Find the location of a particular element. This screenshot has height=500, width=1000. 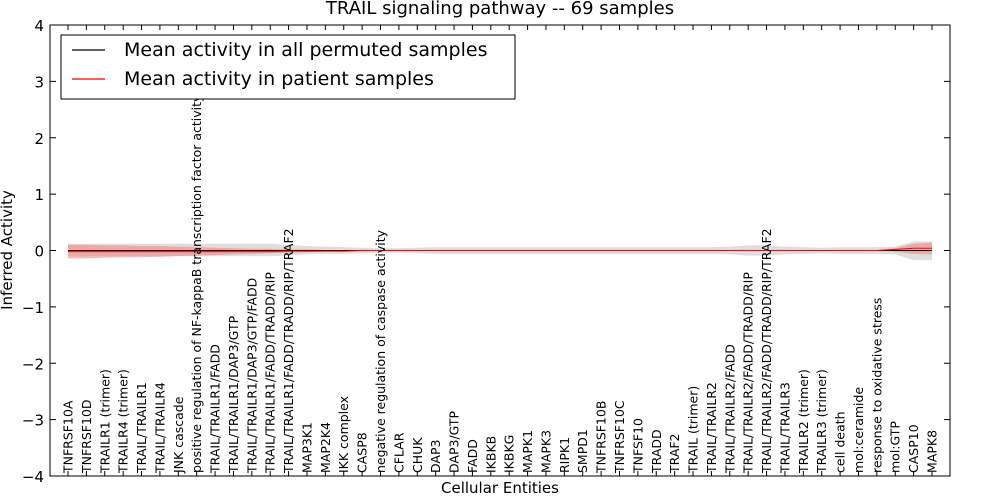

x-tick-label: TRAIL/TRAILR1/FADD is located at coordinates (215, 409).